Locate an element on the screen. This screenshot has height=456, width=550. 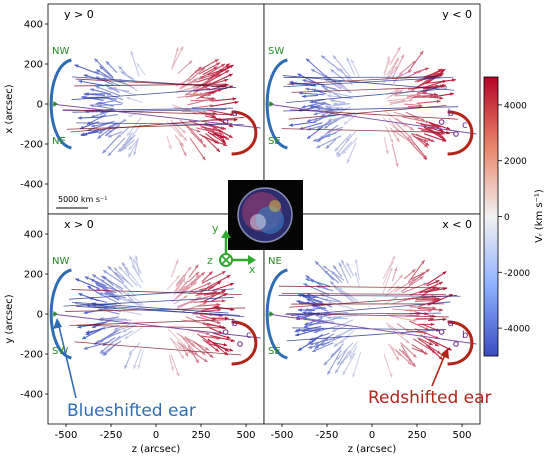
colorbar-tick-label: -4000 is located at coordinates (517, 330).